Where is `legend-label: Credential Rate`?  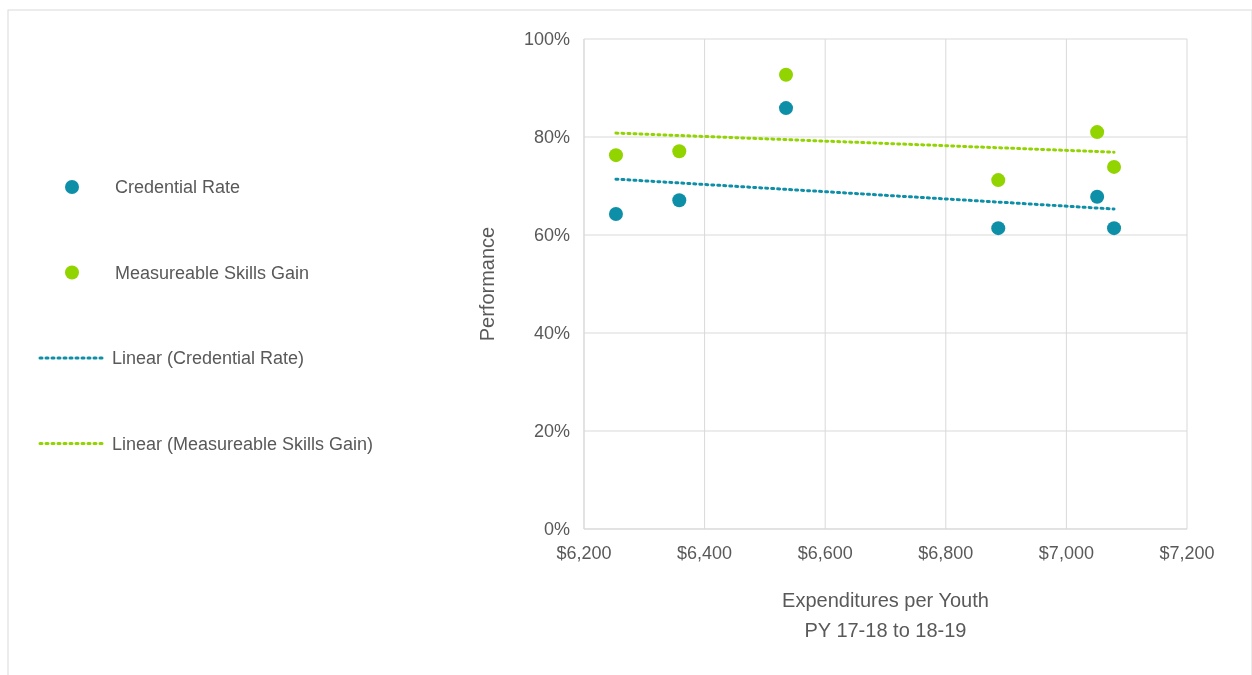 legend-label: Credential Rate is located at coordinates (178, 187).